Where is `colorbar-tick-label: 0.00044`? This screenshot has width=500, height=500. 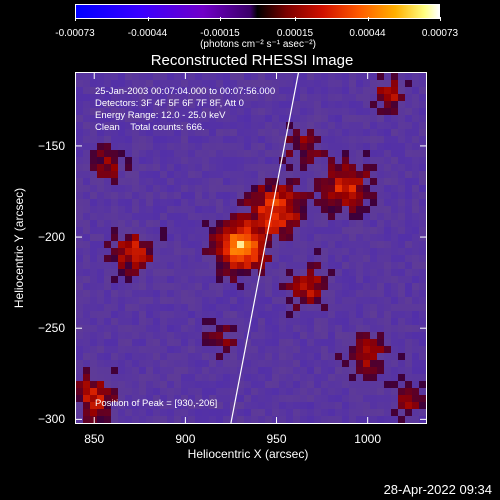 colorbar-tick-label: 0.00044 is located at coordinates (367, 33).